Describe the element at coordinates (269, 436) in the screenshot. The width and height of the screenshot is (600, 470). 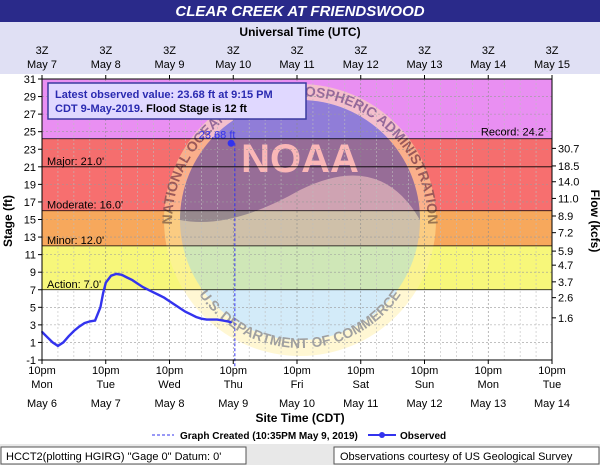
I see `legend-created-label: Graph Created (10:35PM May 9, 2019)` at that location.